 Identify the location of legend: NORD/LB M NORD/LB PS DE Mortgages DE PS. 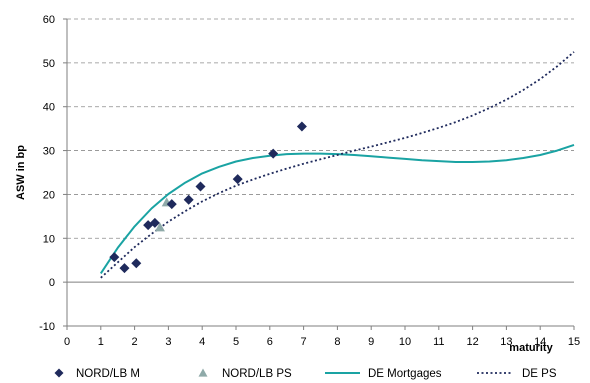
(305, 374).